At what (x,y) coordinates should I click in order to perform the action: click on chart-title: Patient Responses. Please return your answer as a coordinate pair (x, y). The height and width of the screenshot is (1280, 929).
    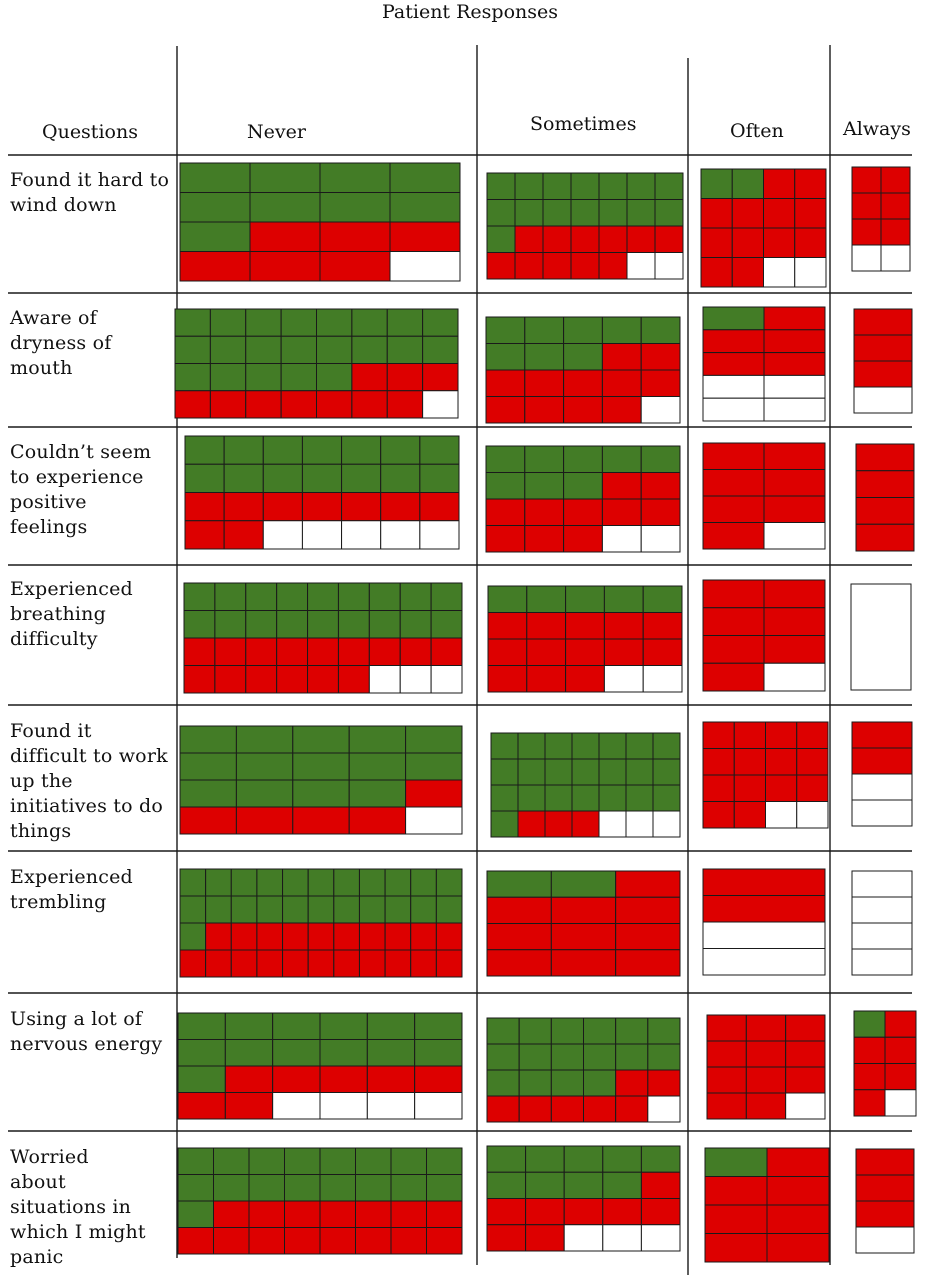
    Looking at the image, I should click on (469, 12).